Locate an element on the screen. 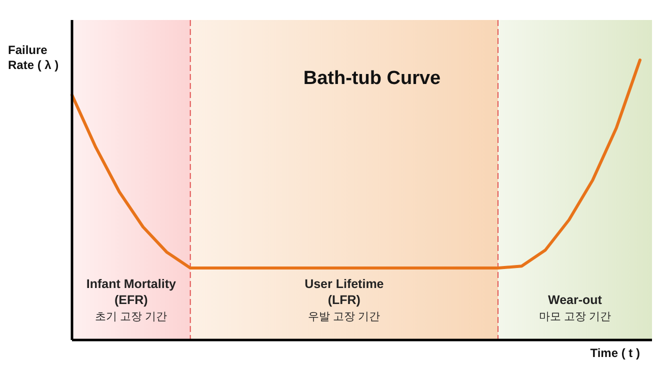 The height and width of the screenshot is (372, 672). y-axis-title: Failure Rate ( λ ) is located at coordinates (33, 57).